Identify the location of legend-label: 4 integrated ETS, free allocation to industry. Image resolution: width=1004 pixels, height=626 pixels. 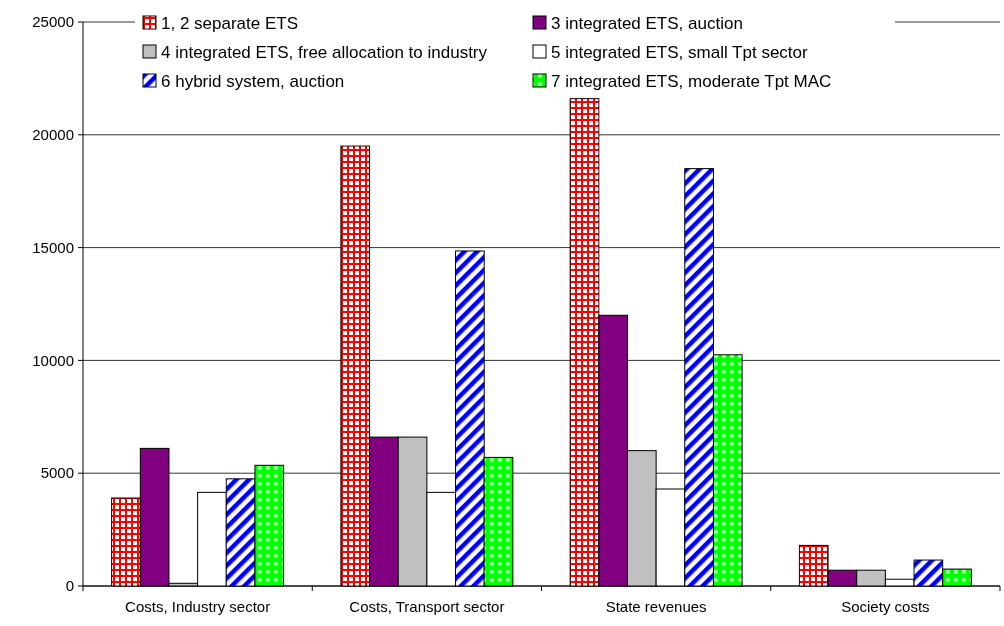
(324, 52).